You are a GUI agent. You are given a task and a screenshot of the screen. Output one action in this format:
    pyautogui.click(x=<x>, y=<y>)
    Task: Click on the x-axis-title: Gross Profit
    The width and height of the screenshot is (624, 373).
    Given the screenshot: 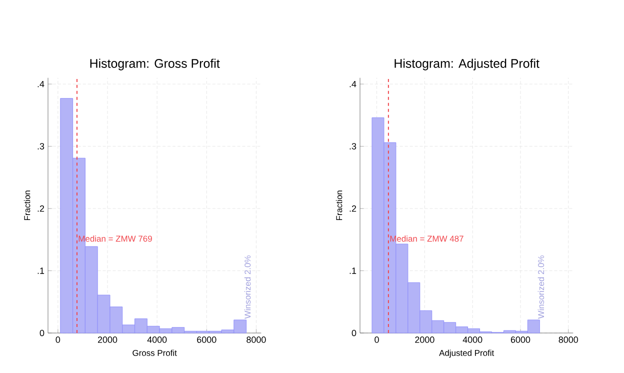 What is the action you would take?
    pyautogui.click(x=154, y=353)
    